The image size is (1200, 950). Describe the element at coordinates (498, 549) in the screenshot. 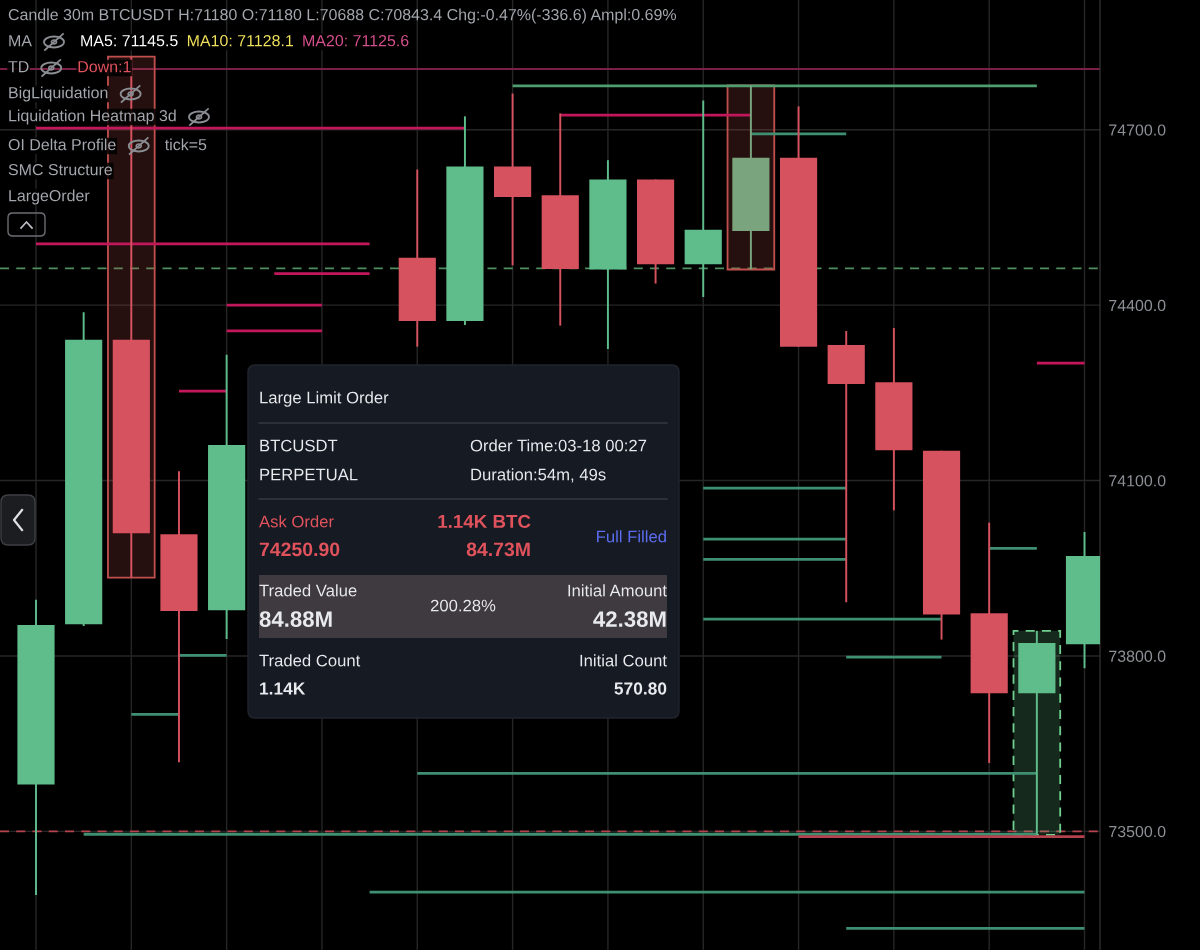

I see `annotation: 84.73M` at that location.